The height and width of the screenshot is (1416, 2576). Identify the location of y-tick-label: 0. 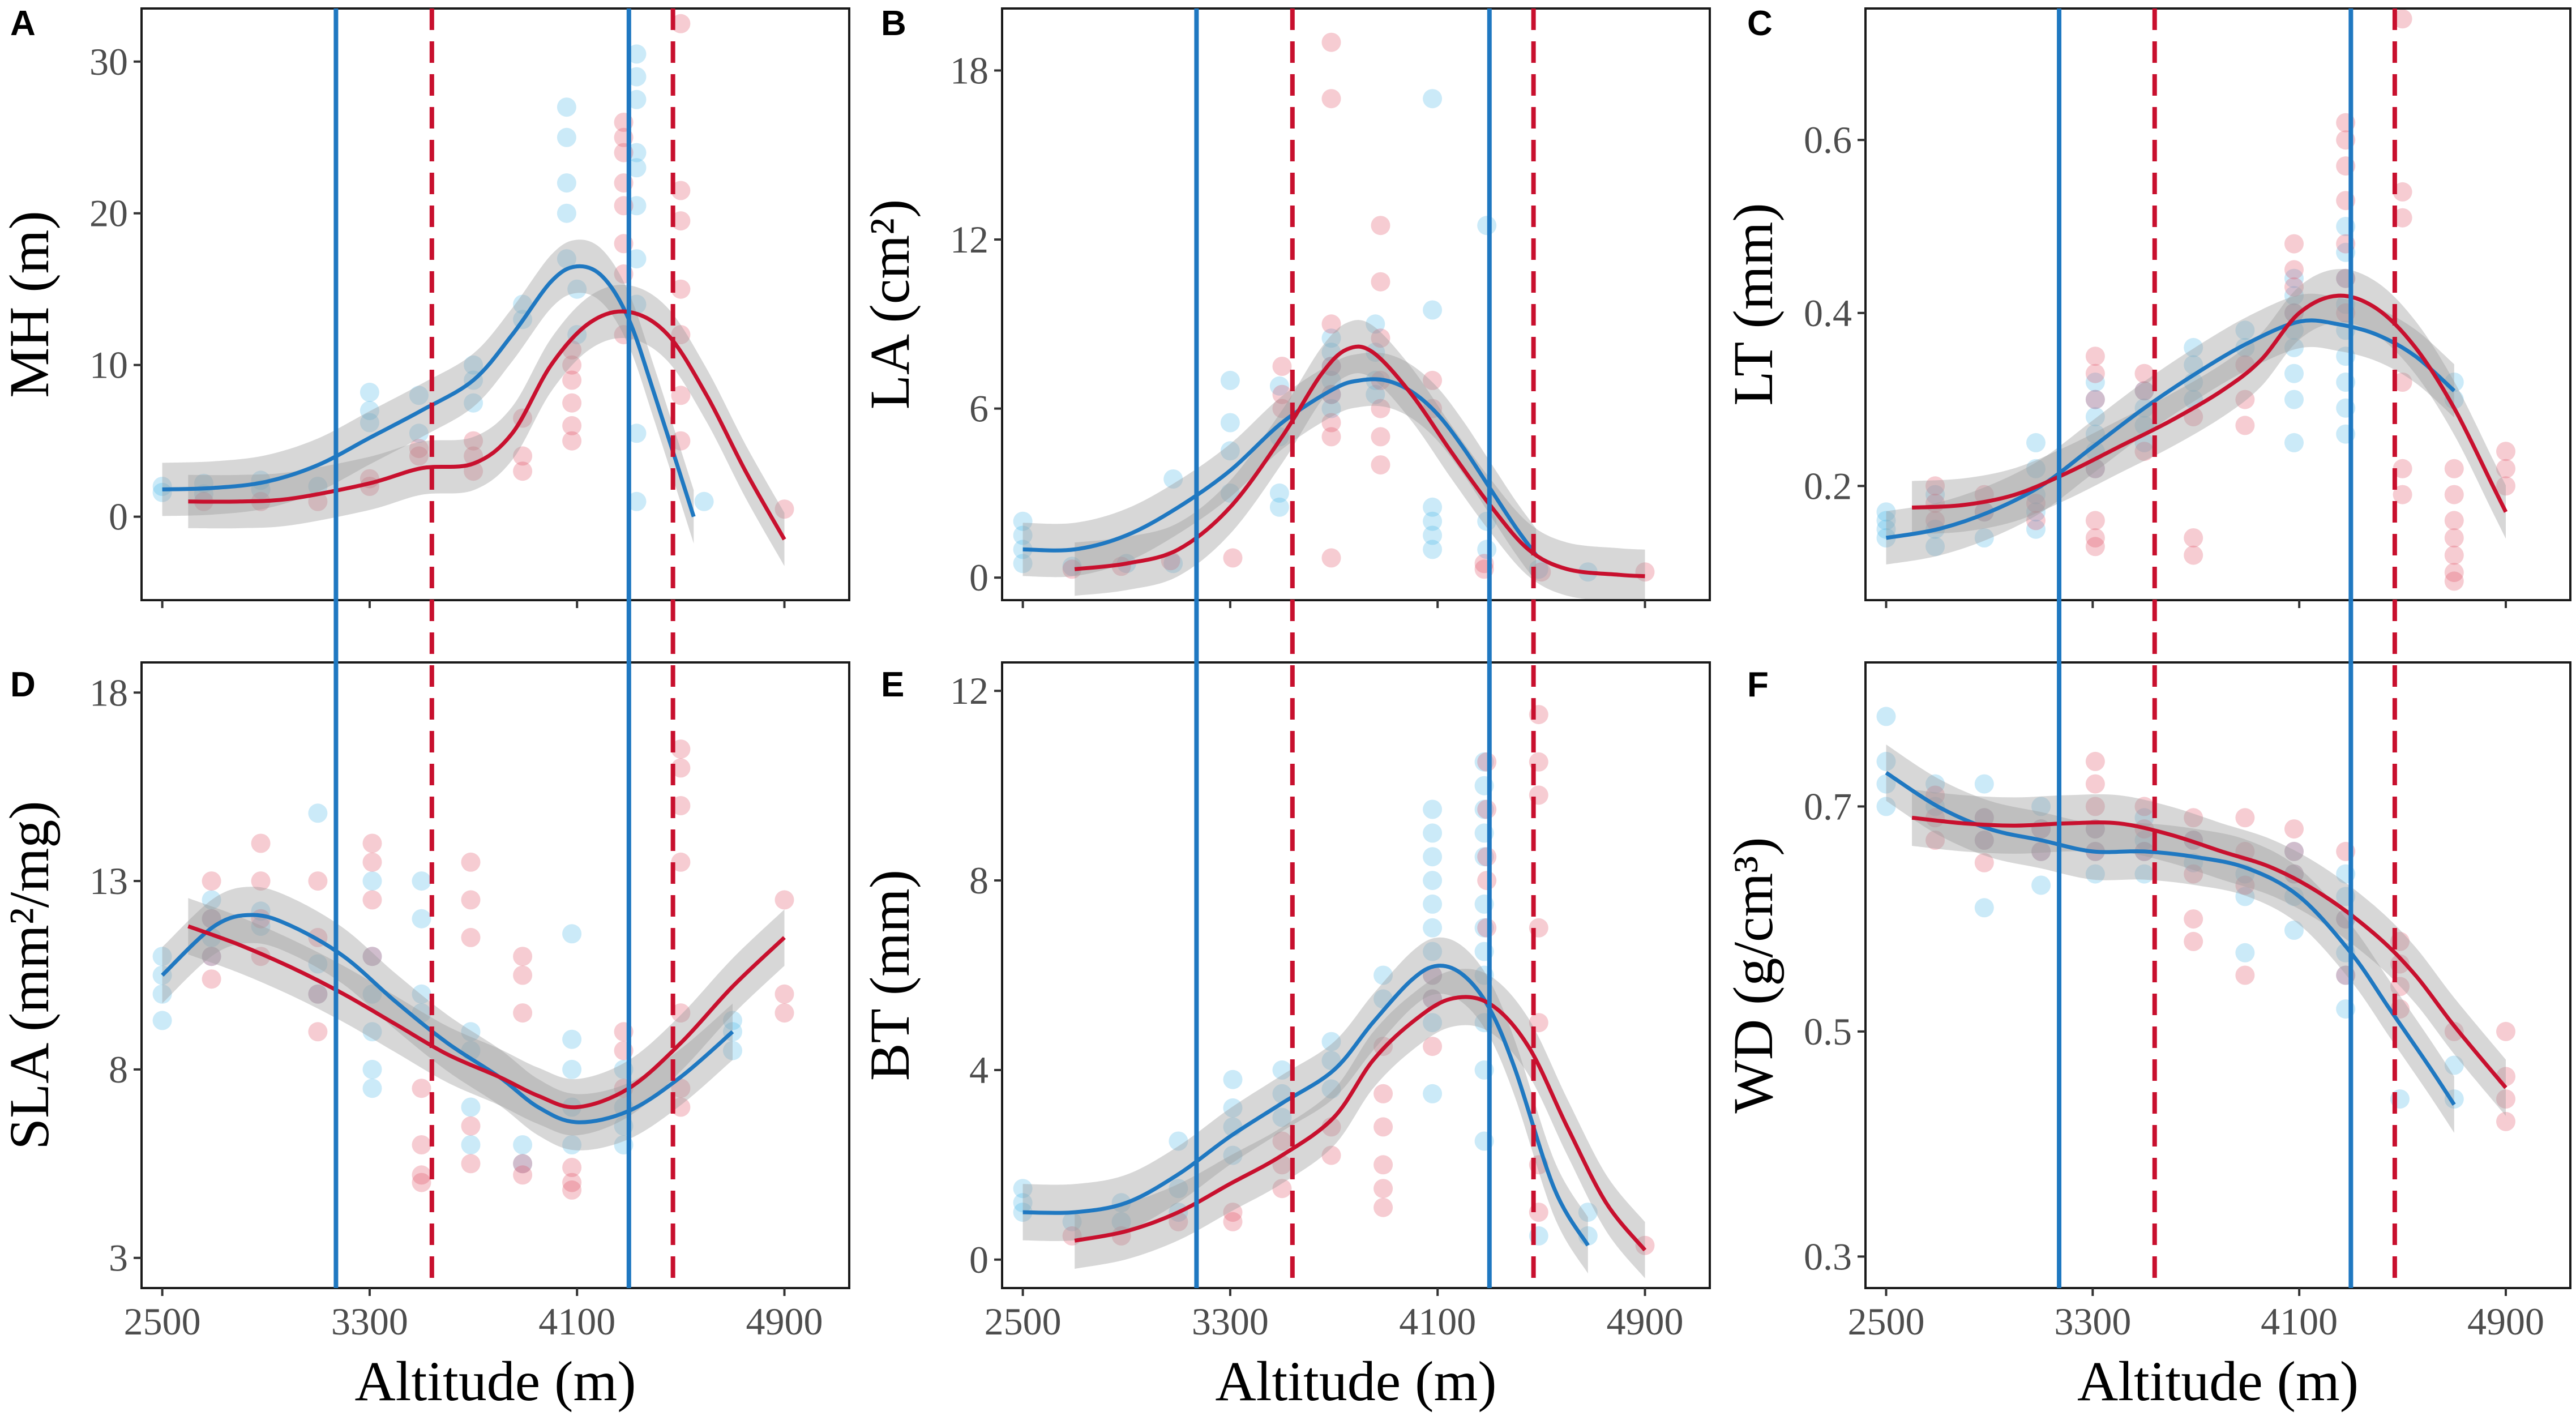
(979, 577).